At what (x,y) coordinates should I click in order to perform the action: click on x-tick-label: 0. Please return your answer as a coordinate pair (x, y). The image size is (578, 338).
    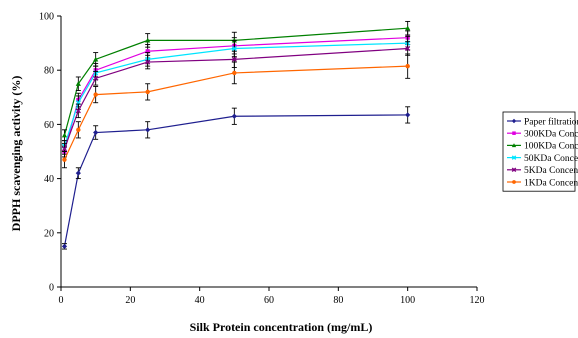
    Looking at the image, I should click on (61, 300).